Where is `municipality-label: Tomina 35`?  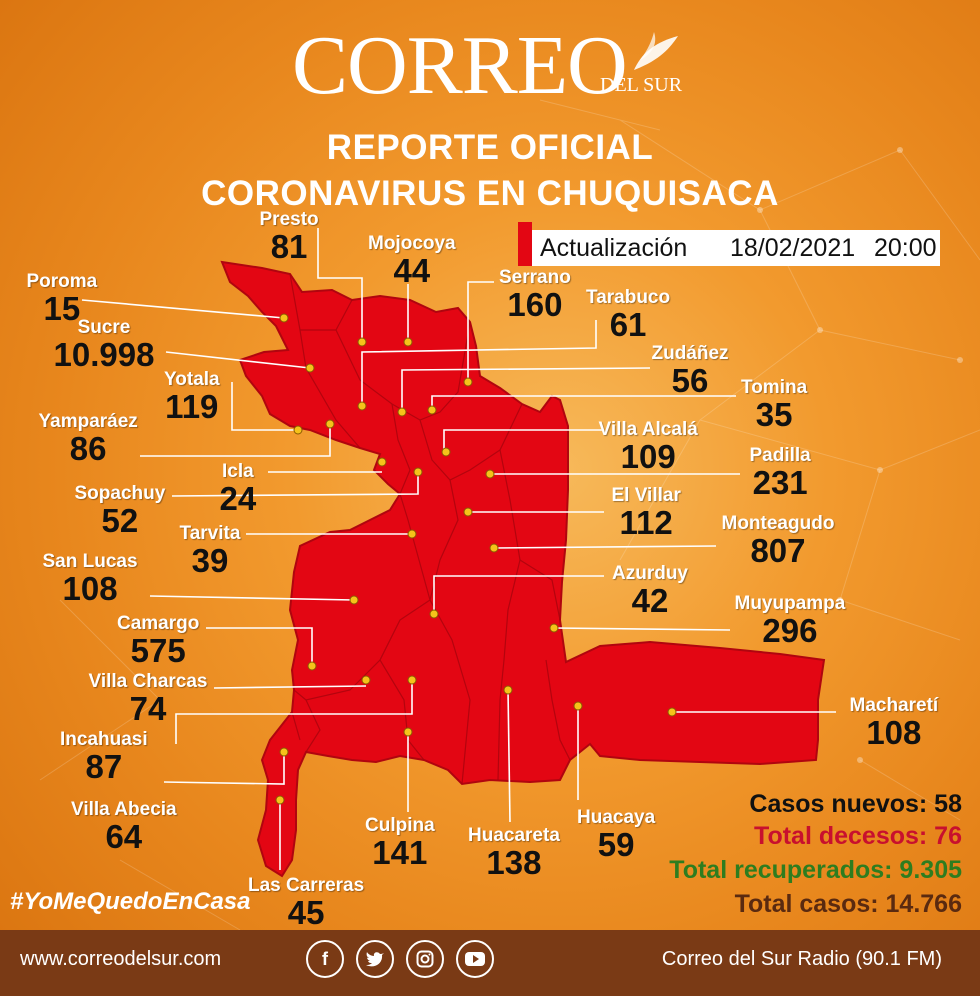
municipality-label: Tomina 35 is located at coordinates (774, 404).